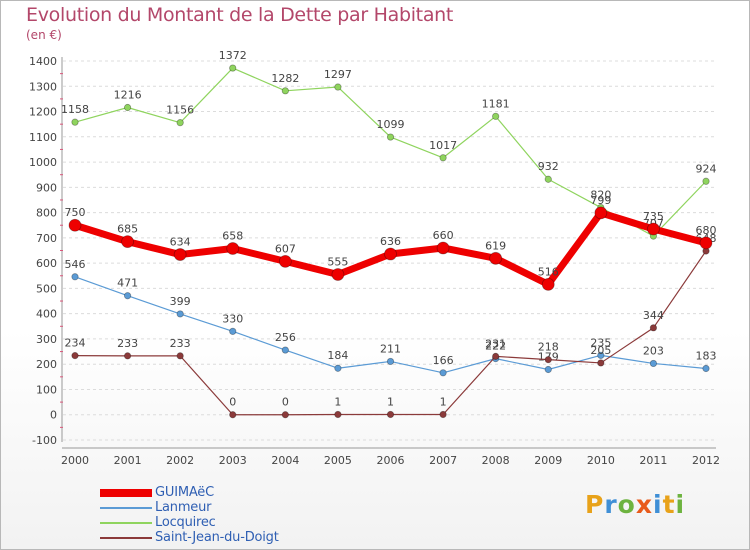 This screenshot has width=750, height=550. What do you see at coordinates (43, 112) in the screenshot?
I see `y-tick-label: 1200` at bounding box center [43, 112].